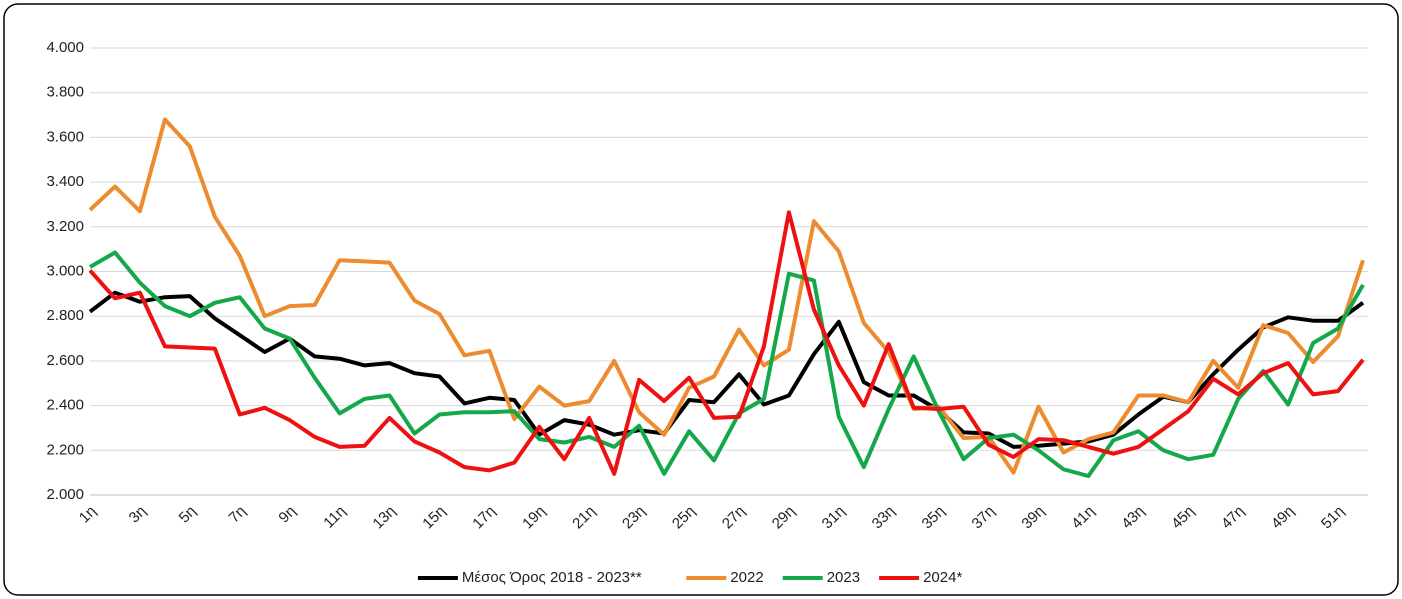 The height and width of the screenshot is (599, 1402). I want to click on y-tick-label: 3.400, so click(65, 181).